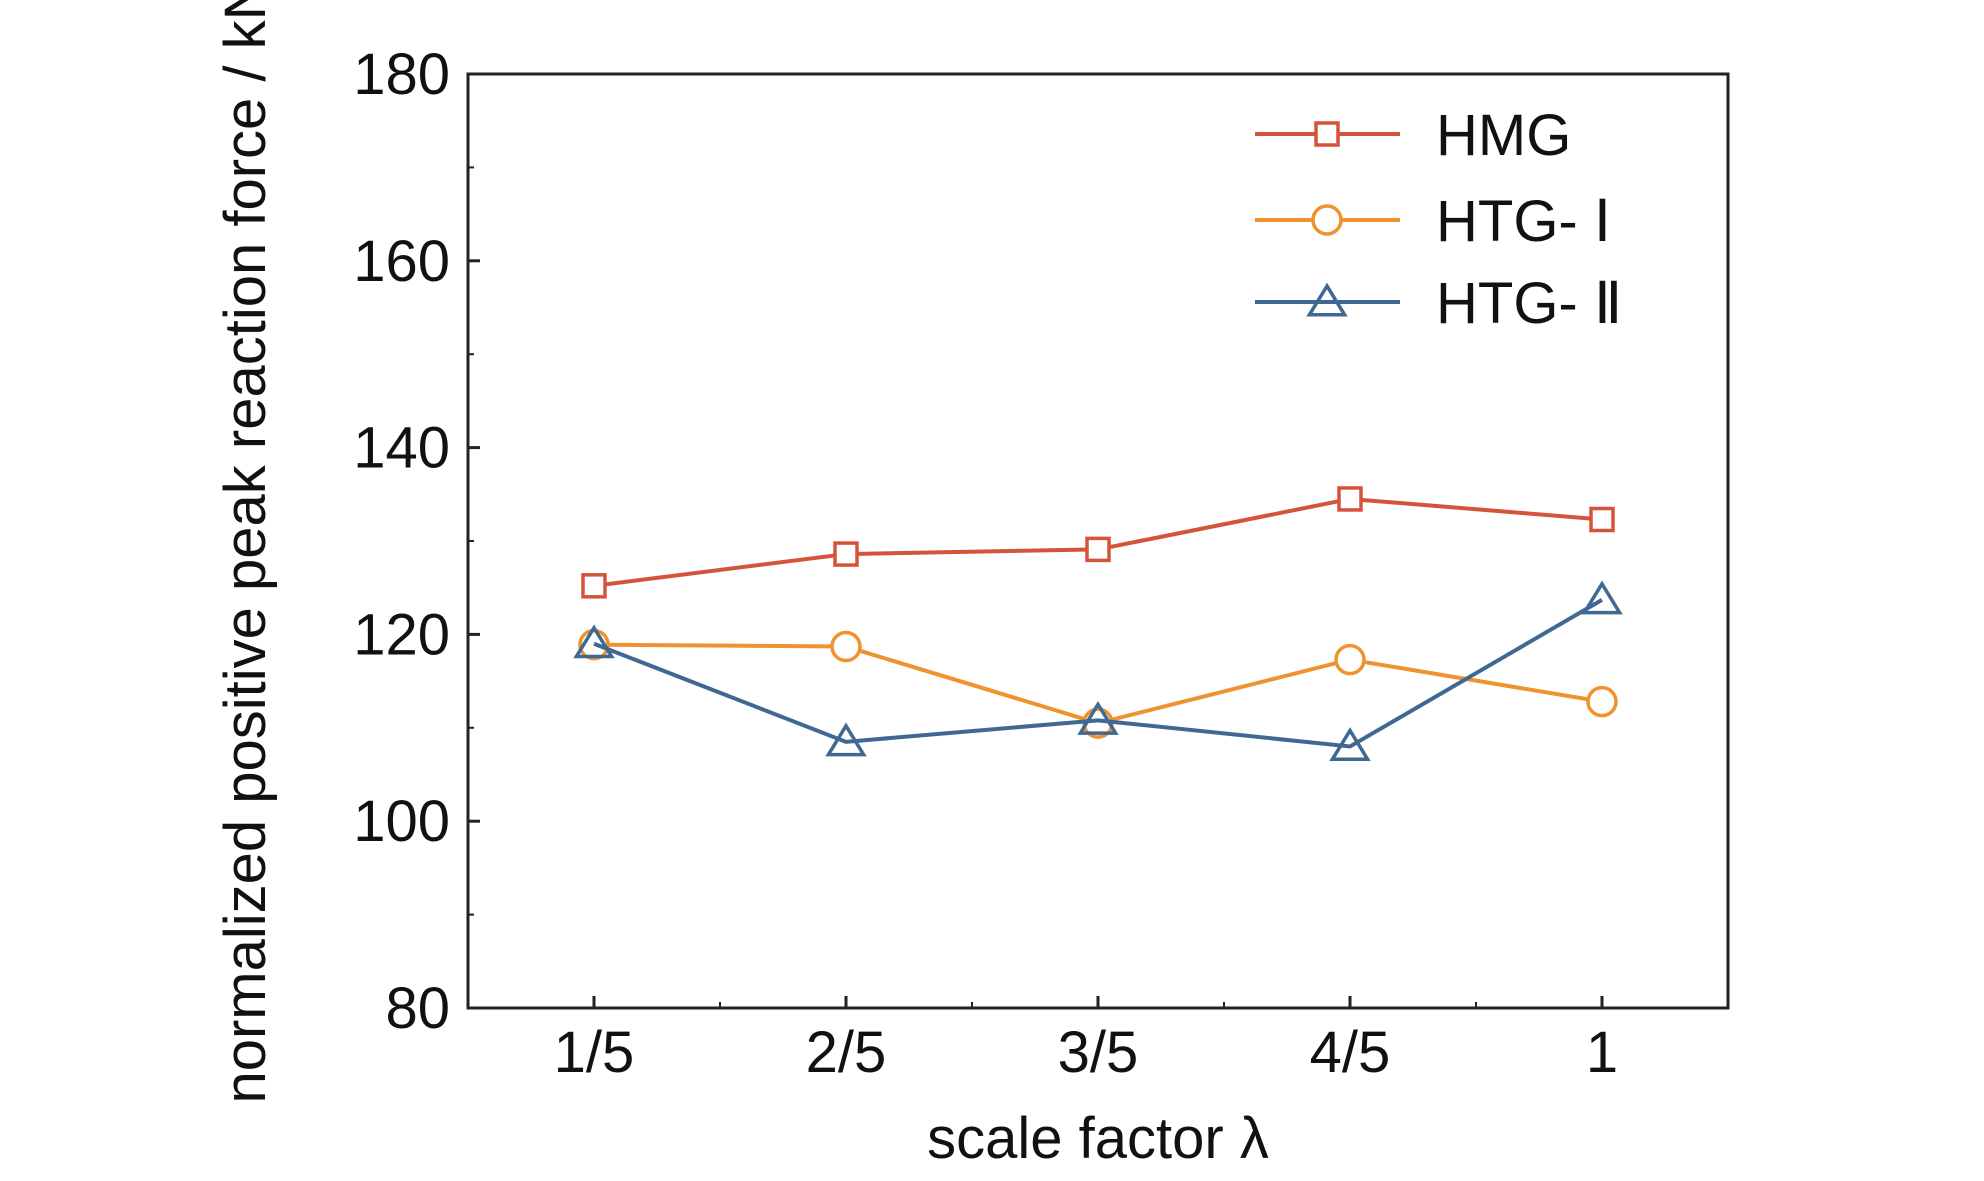 The height and width of the screenshot is (1181, 1984). Describe the element at coordinates (1602, 1052) in the screenshot. I see `x-tick-label: 1` at that location.